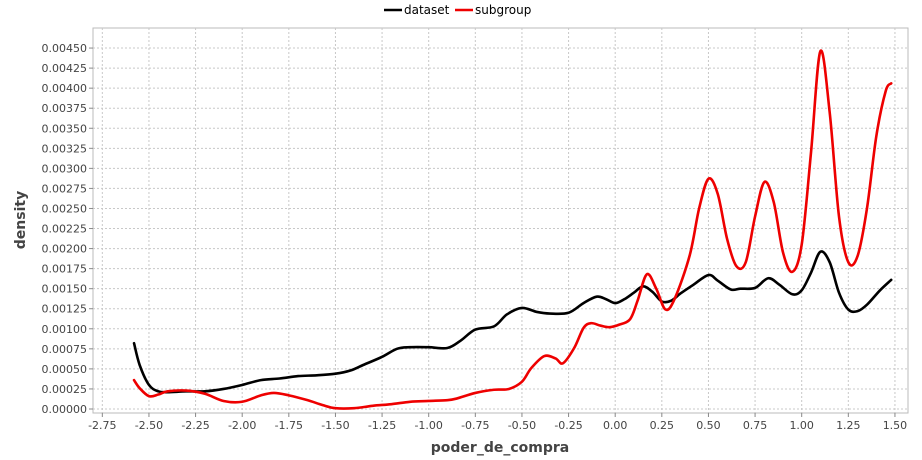 Image resolution: width=922 pixels, height=460 pixels. What do you see at coordinates (428, 425) in the screenshot?
I see `x-tick-label: -1.00` at bounding box center [428, 425].